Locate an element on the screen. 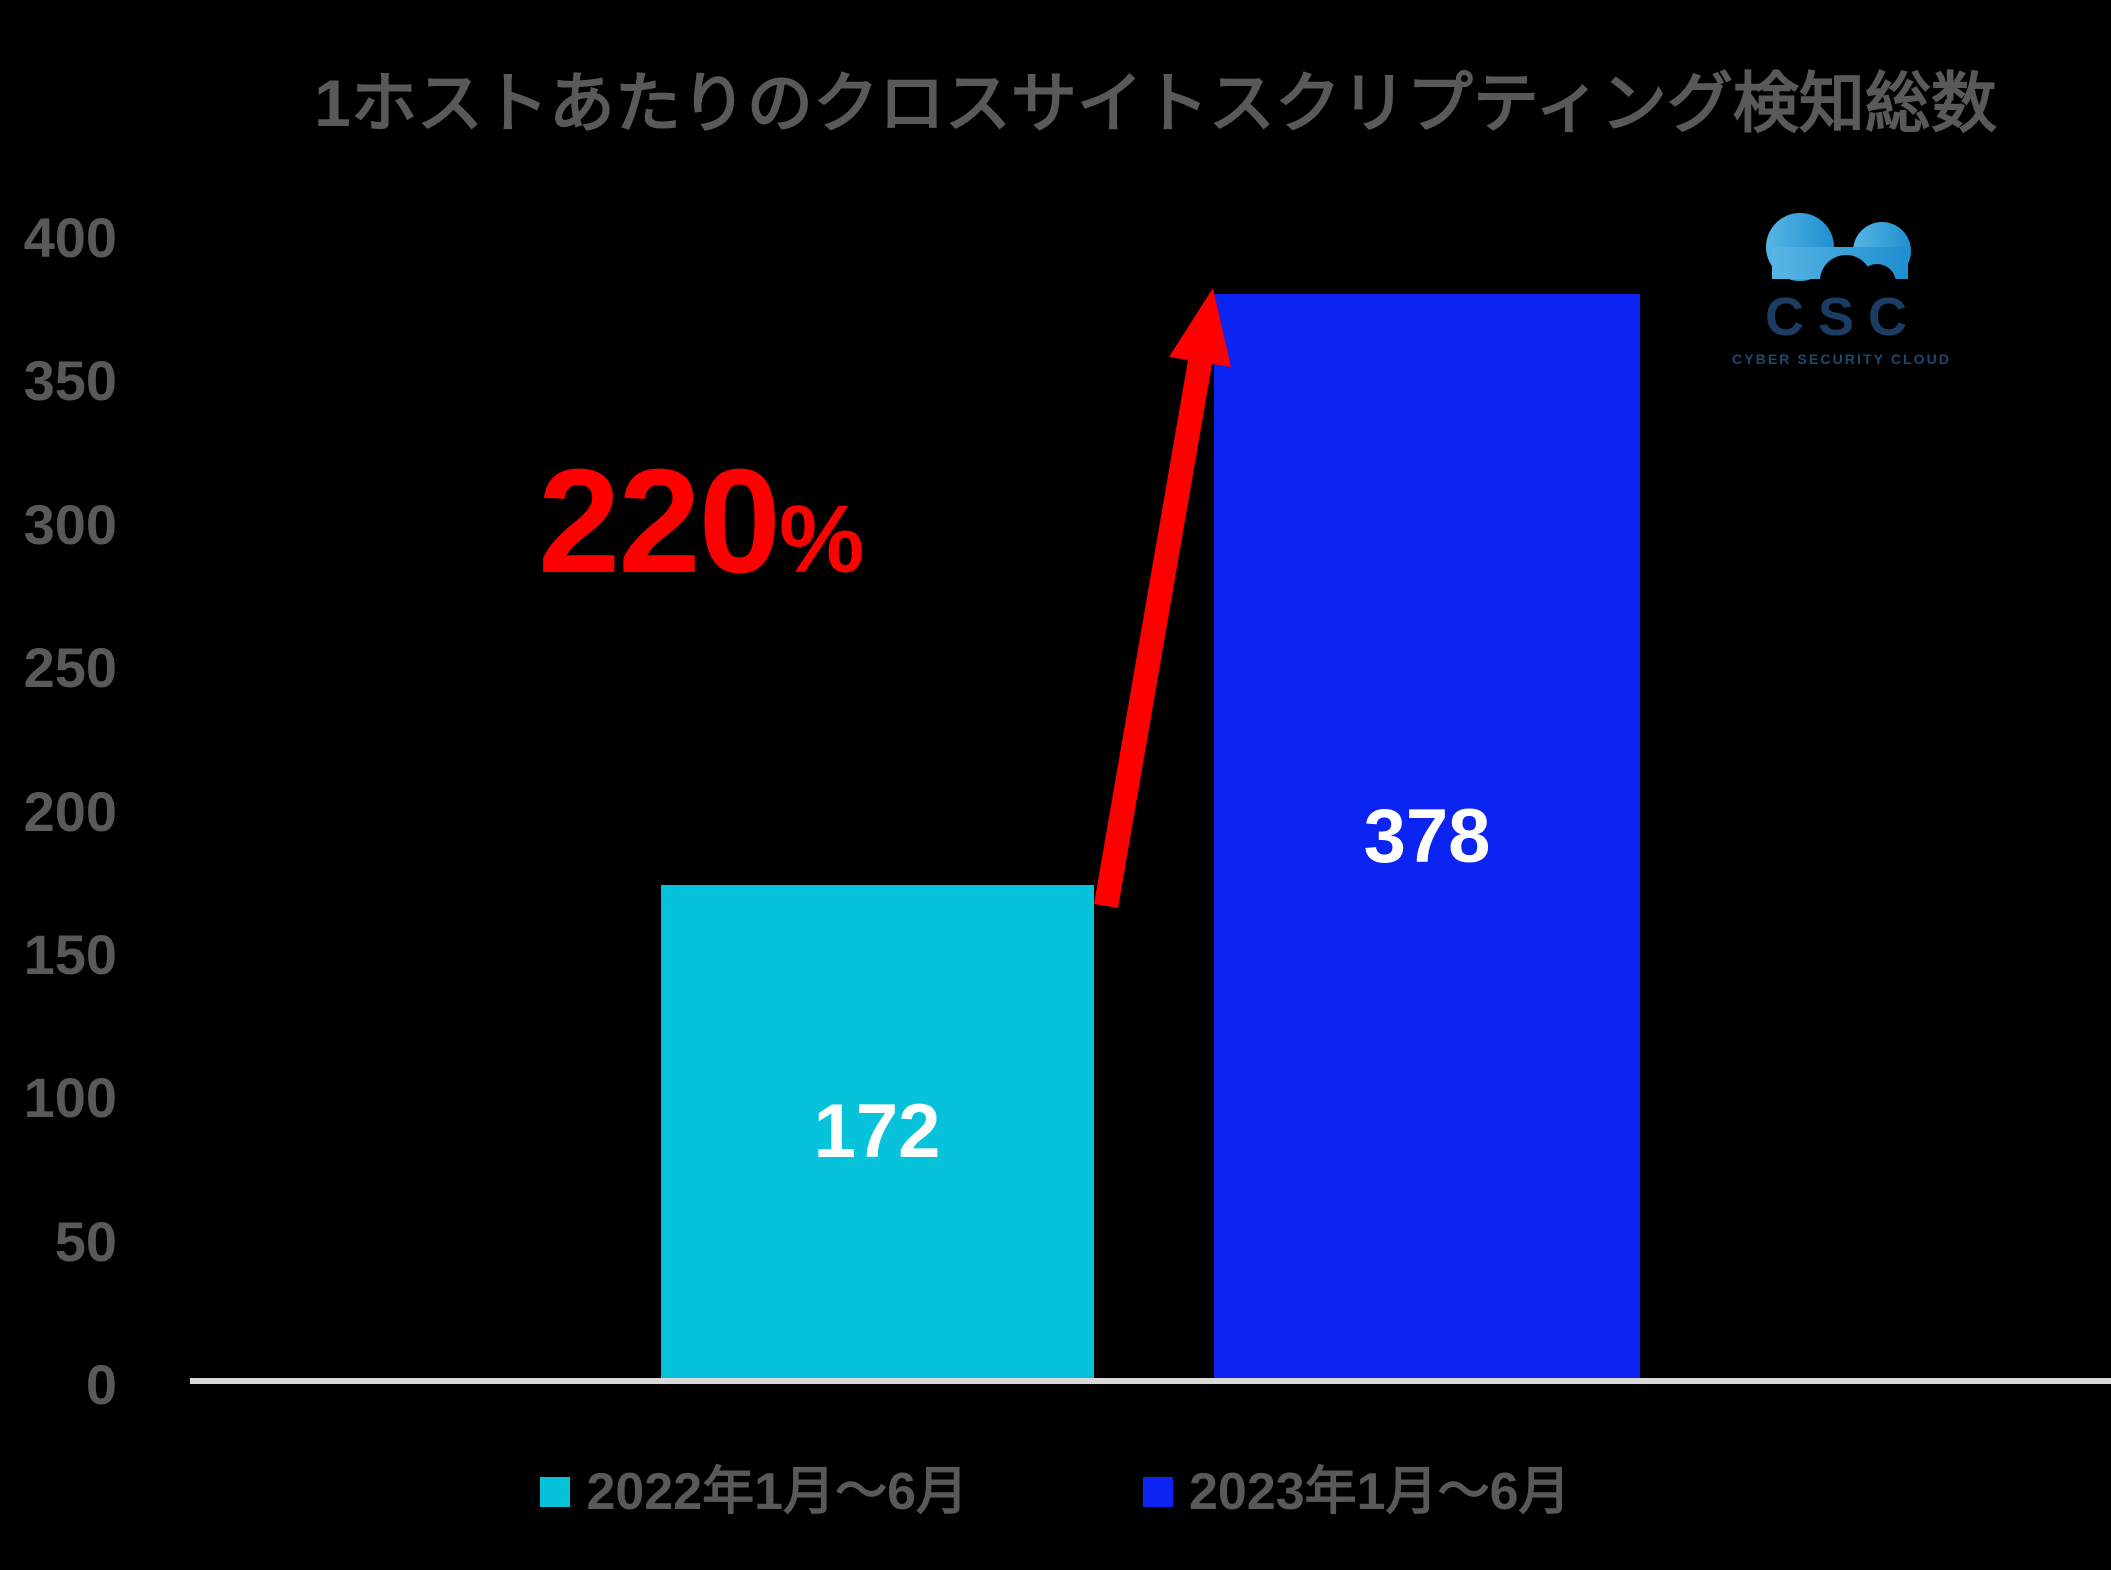  csc-logo: CSC CYBER SECURITY CLOUD is located at coordinates (1841, 285).